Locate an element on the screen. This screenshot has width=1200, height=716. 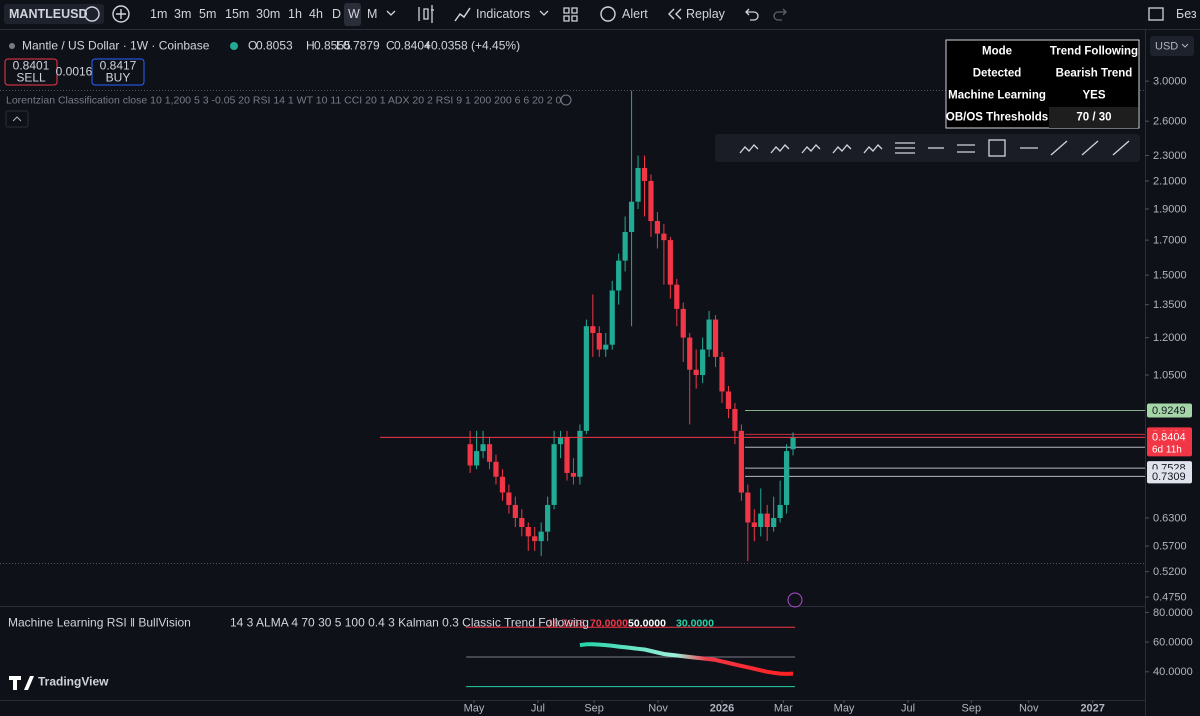
chart-type-button is located at coordinates (426, 14).